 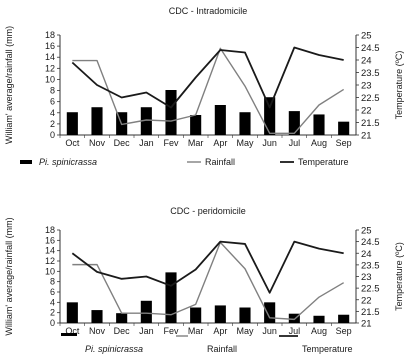 I want to click on y2-axis-label: Temperature (ºC), so click(x=399, y=85).